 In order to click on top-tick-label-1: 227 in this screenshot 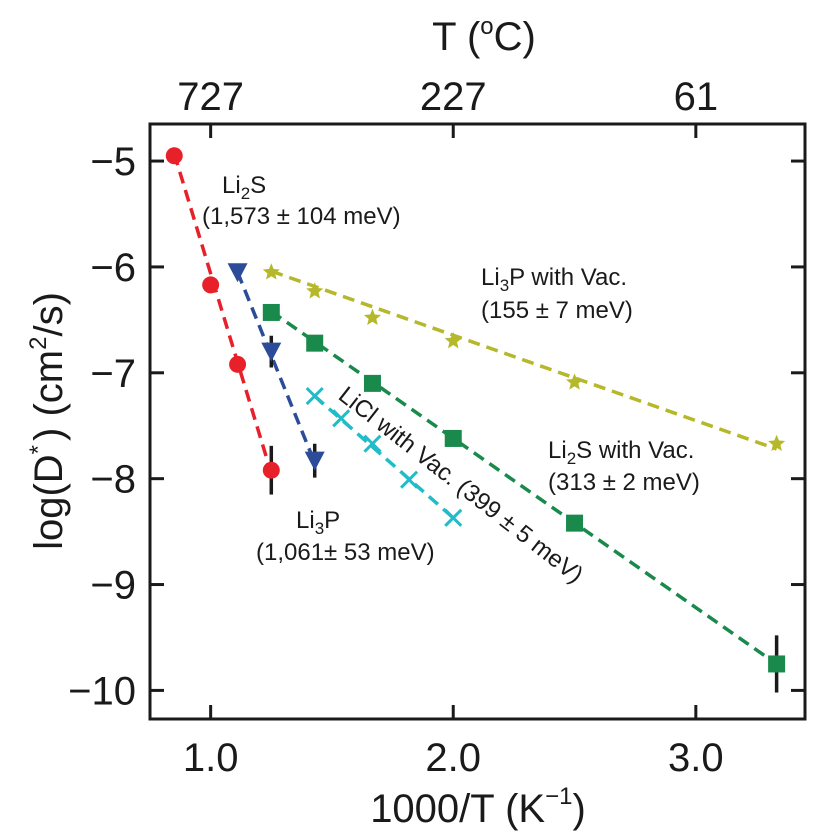, I will do `click(453, 97)`.